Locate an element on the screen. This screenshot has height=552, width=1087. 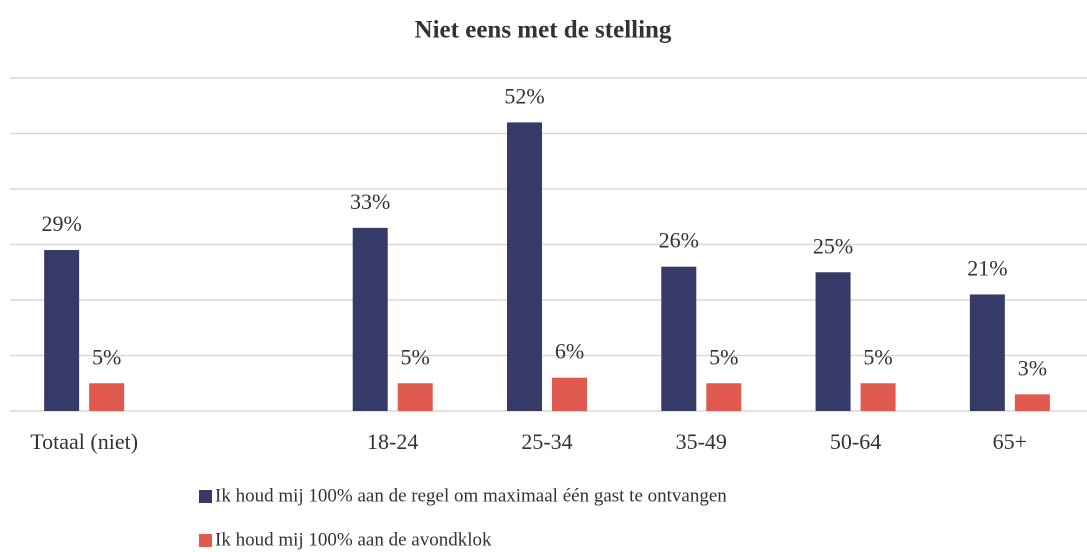
data-label: 29% is located at coordinates (61, 223).